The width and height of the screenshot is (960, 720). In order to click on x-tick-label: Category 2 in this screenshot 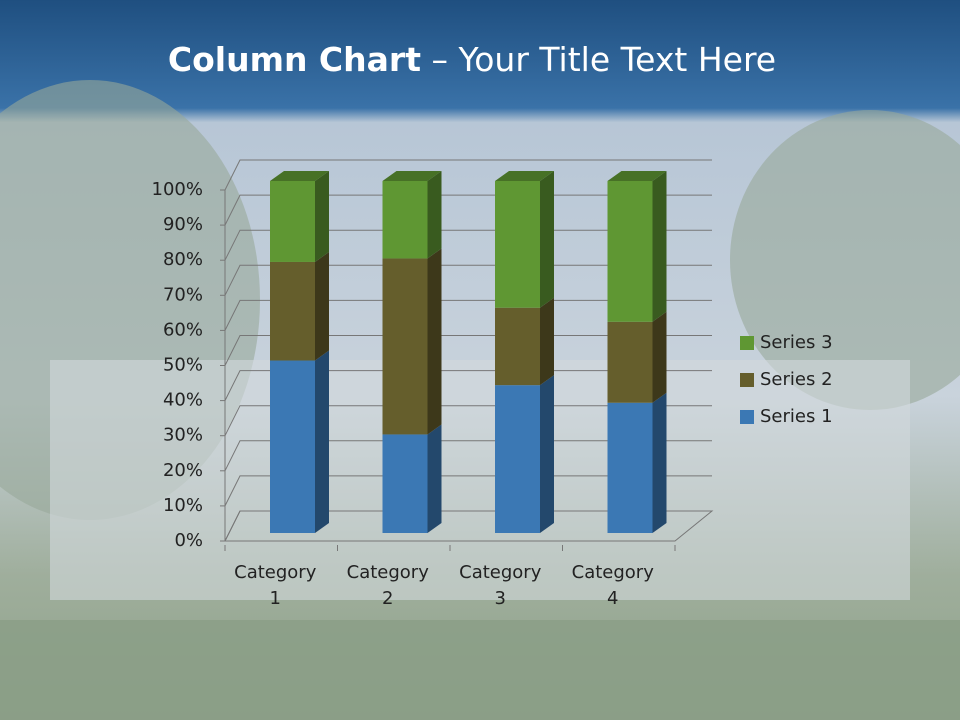, I will do `click(387, 585)`.